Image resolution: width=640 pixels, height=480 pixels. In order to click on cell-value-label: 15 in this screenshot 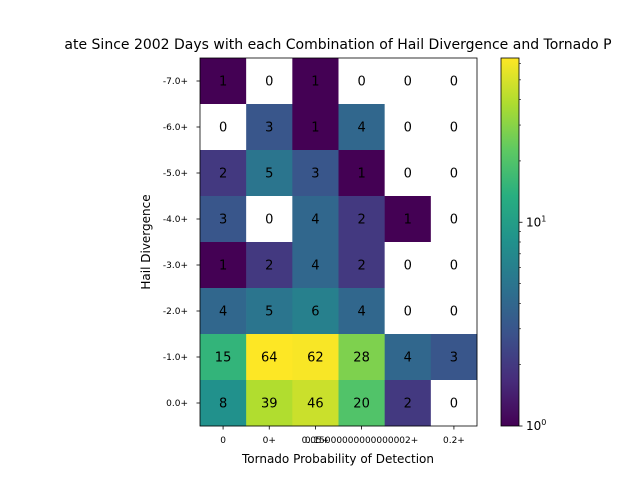, I will do `click(223, 358)`.